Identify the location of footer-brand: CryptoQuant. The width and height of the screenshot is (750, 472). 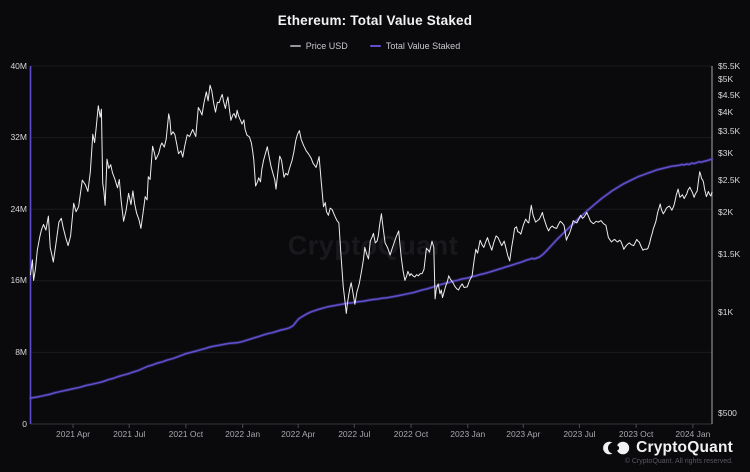
(668, 448).